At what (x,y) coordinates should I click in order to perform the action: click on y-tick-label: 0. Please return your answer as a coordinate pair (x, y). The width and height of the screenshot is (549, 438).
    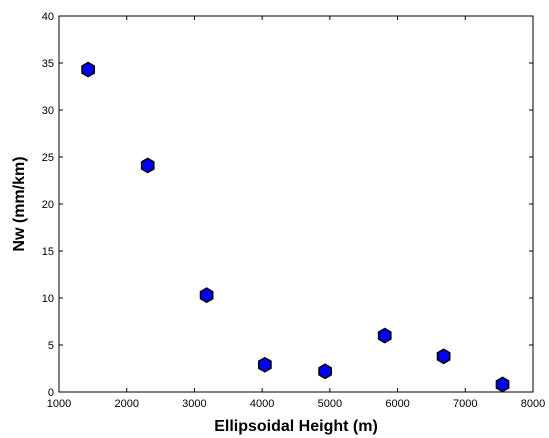
    Looking at the image, I should click on (51, 393).